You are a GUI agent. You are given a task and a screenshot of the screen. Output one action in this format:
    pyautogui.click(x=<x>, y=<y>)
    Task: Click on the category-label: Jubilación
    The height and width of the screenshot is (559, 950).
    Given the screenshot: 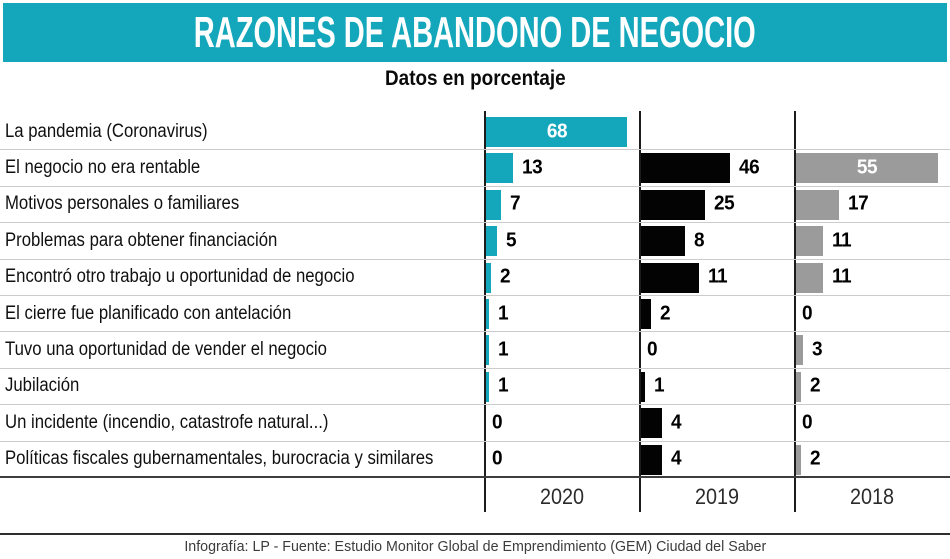 What is the action you would take?
    pyautogui.click(x=47, y=386)
    